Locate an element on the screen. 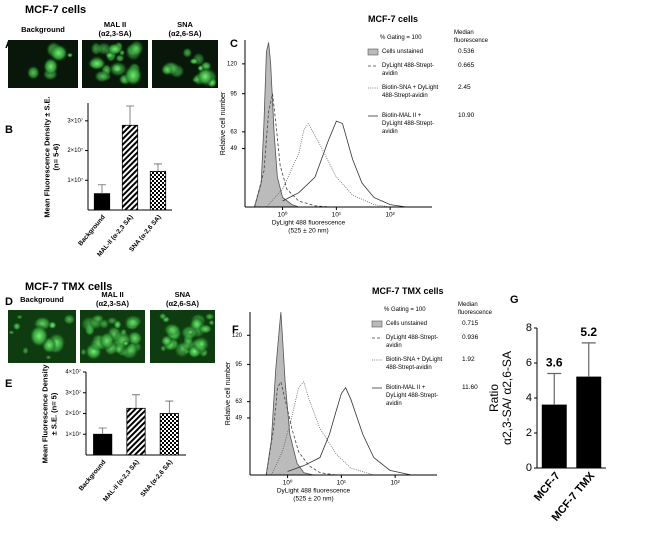 The width and height of the screenshot is (650, 541). median-value: 2.45 is located at coordinates (464, 87).